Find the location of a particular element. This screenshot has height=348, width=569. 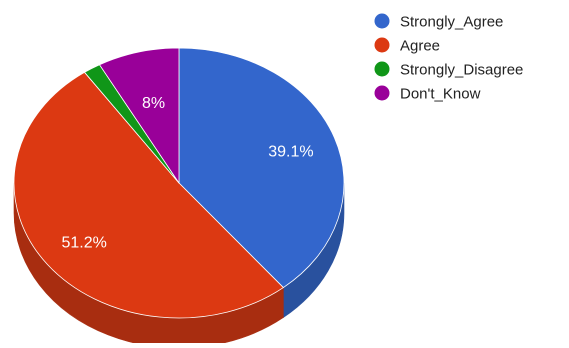

pie-label-strongly-agree: 39.1% is located at coordinates (290, 151).